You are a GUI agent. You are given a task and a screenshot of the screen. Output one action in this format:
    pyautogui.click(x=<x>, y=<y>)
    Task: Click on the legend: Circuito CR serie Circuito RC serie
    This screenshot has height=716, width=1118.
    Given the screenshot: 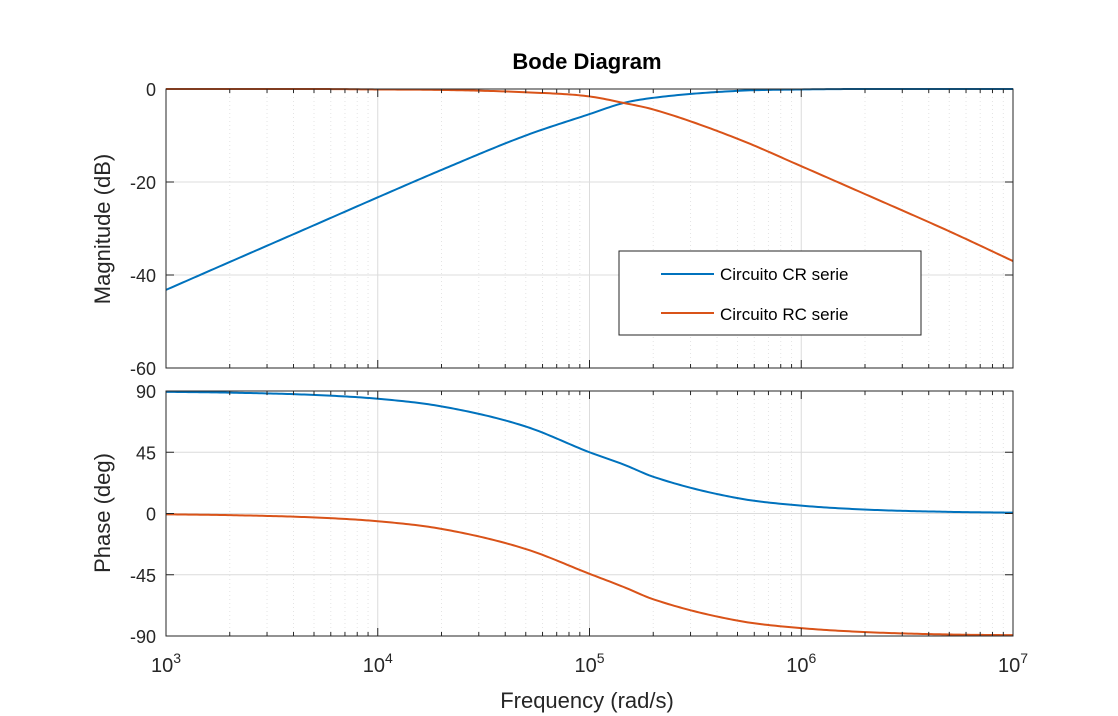 What is the action you would take?
    pyautogui.click(x=770, y=293)
    